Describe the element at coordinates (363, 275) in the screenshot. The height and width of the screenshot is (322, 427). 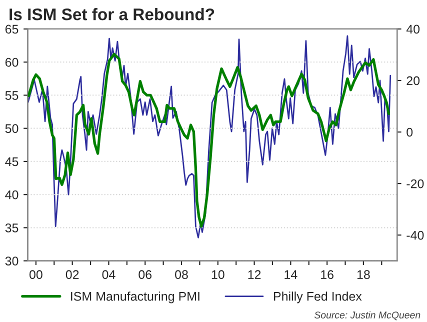
I see `x-tick-label: 18` at that location.